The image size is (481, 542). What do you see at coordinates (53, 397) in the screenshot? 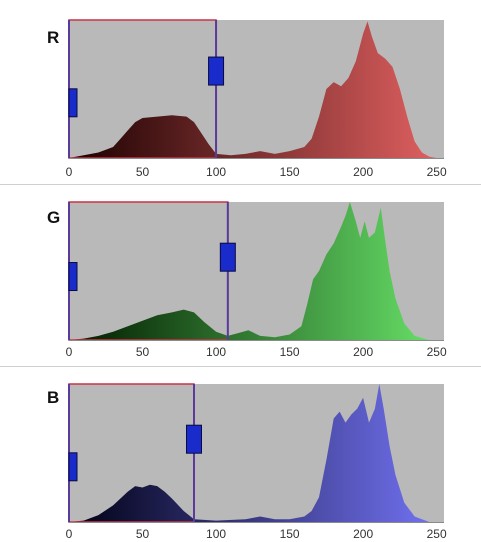
I see `channel-label-blue: B` at bounding box center [53, 397].